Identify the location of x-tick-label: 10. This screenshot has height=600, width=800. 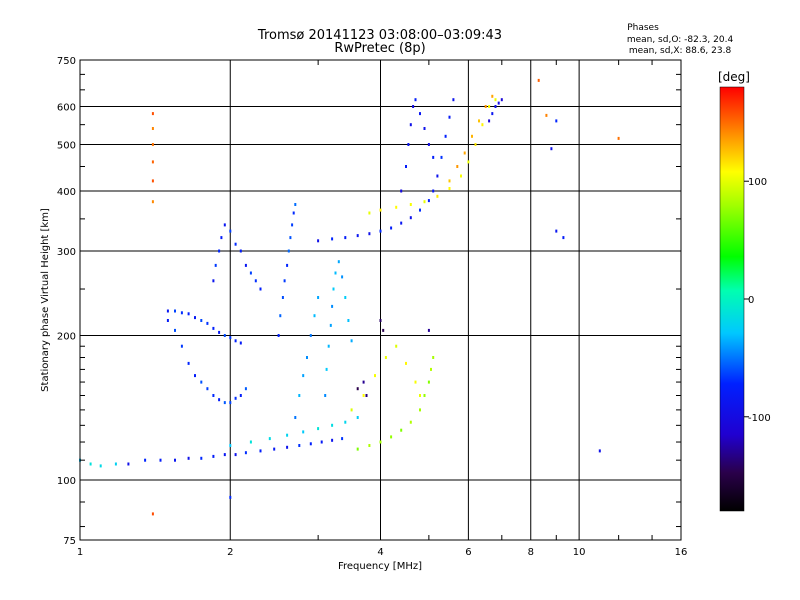
(579, 552).